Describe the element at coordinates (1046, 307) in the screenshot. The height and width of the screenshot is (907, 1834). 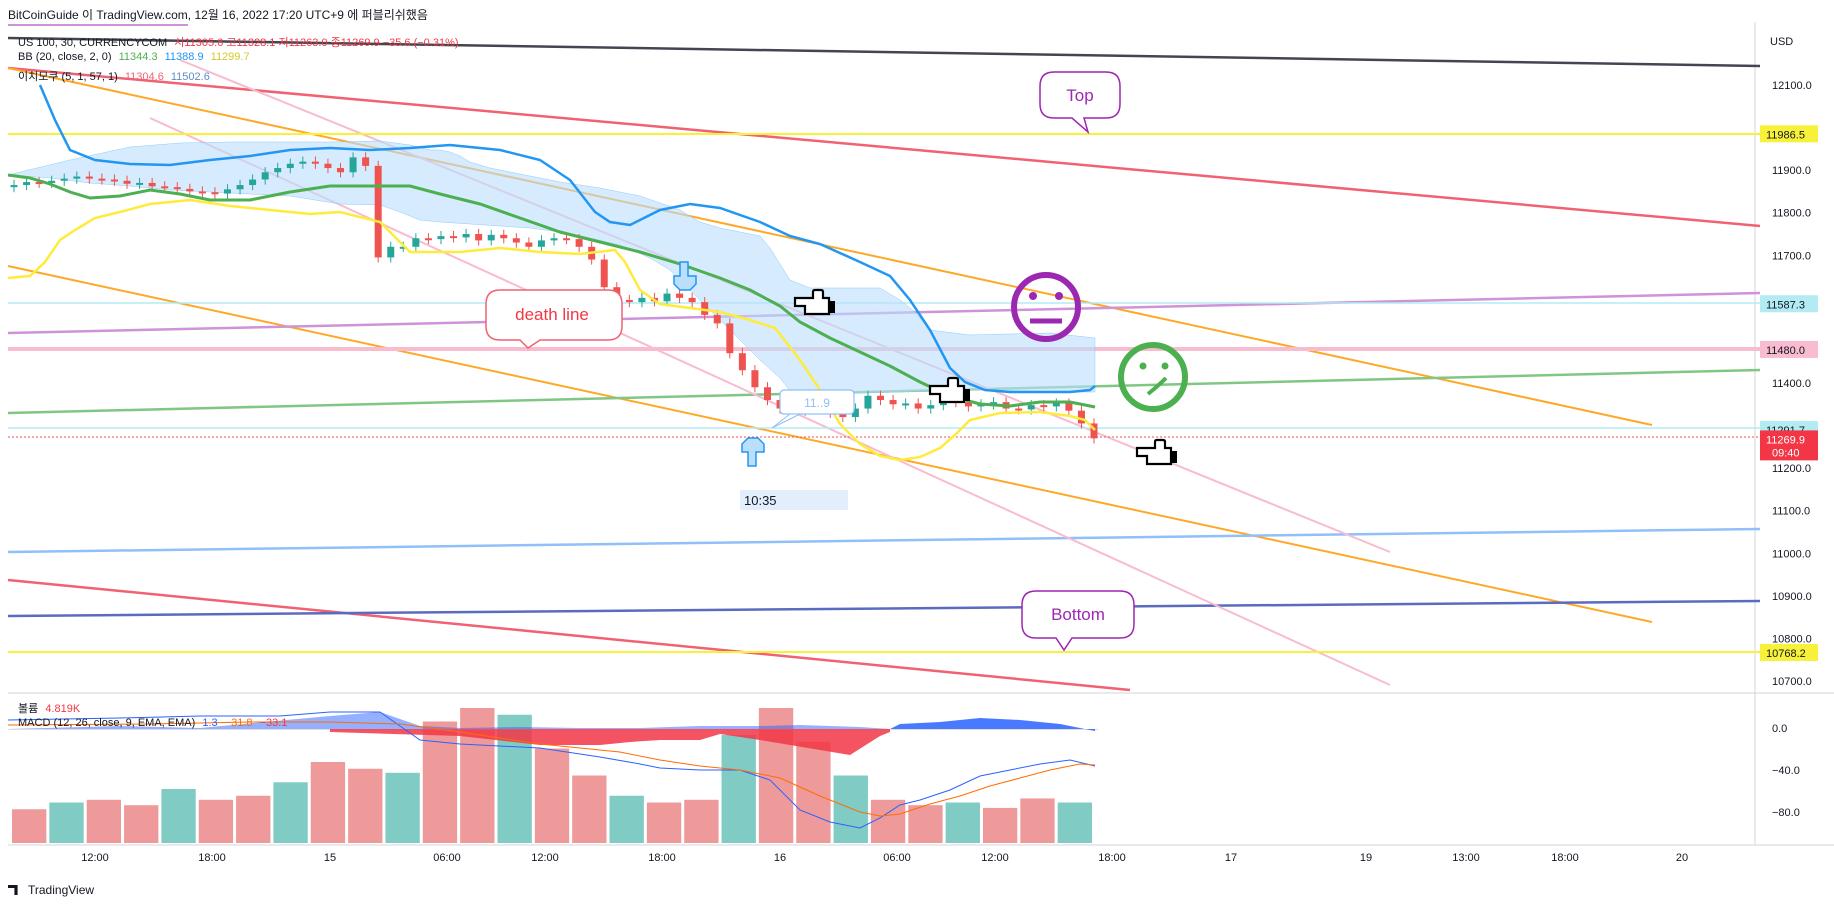
I see `neutral-face-icon` at that location.